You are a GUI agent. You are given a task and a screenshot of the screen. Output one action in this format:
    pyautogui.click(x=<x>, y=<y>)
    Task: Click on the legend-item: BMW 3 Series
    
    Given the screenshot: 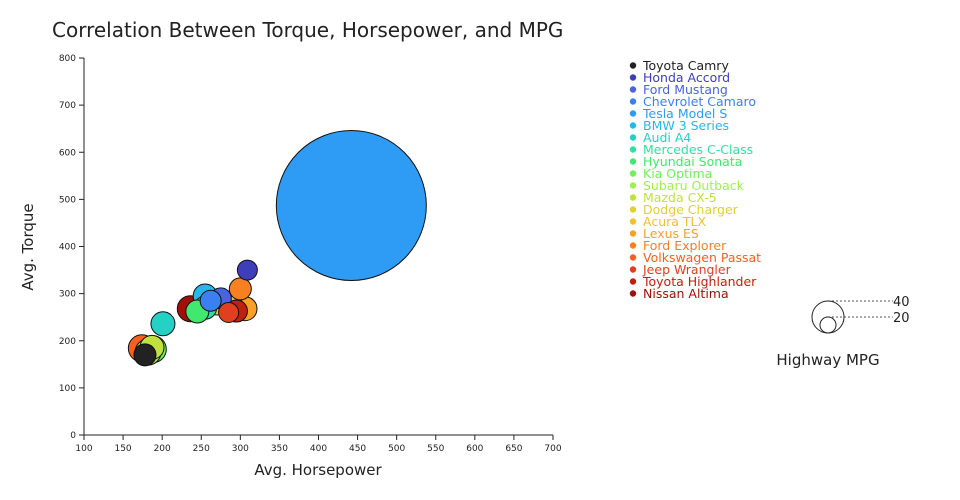 What is the action you would take?
    pyautogui.click(x=686, y=125)
    